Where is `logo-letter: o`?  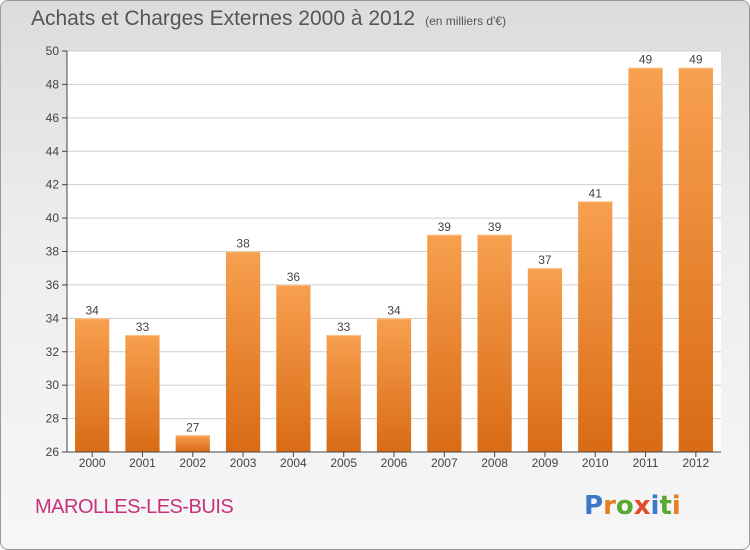
logo-letter: o is located at coordinates (624, 506).